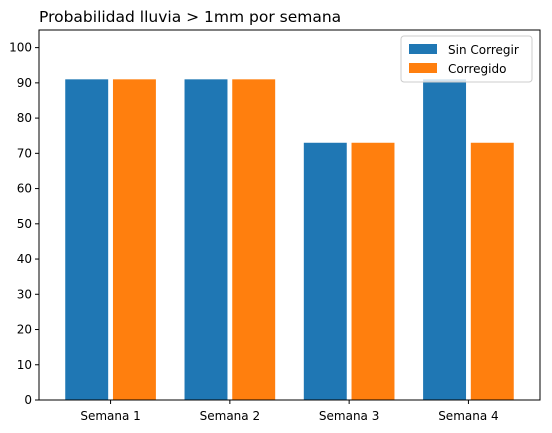 The image size is (552, 433). Describe the element at coordinates (24, 224) in the screenshot. I see `y-tick-label: 50` at that location.